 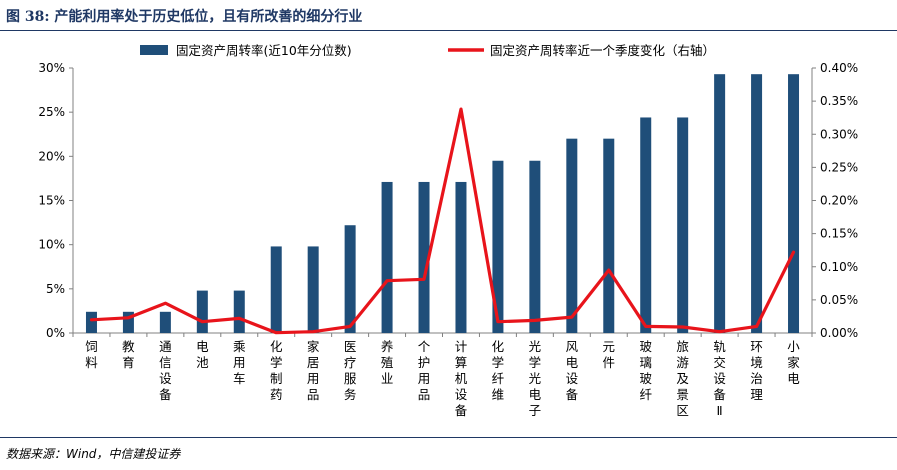 What do you see at coordinates (184, 17) in the screenshot?
I see `figure-title: 图 38: 产能利用率处于历史低位，且有所改善的细分行业` at bounding box center [184, 17].